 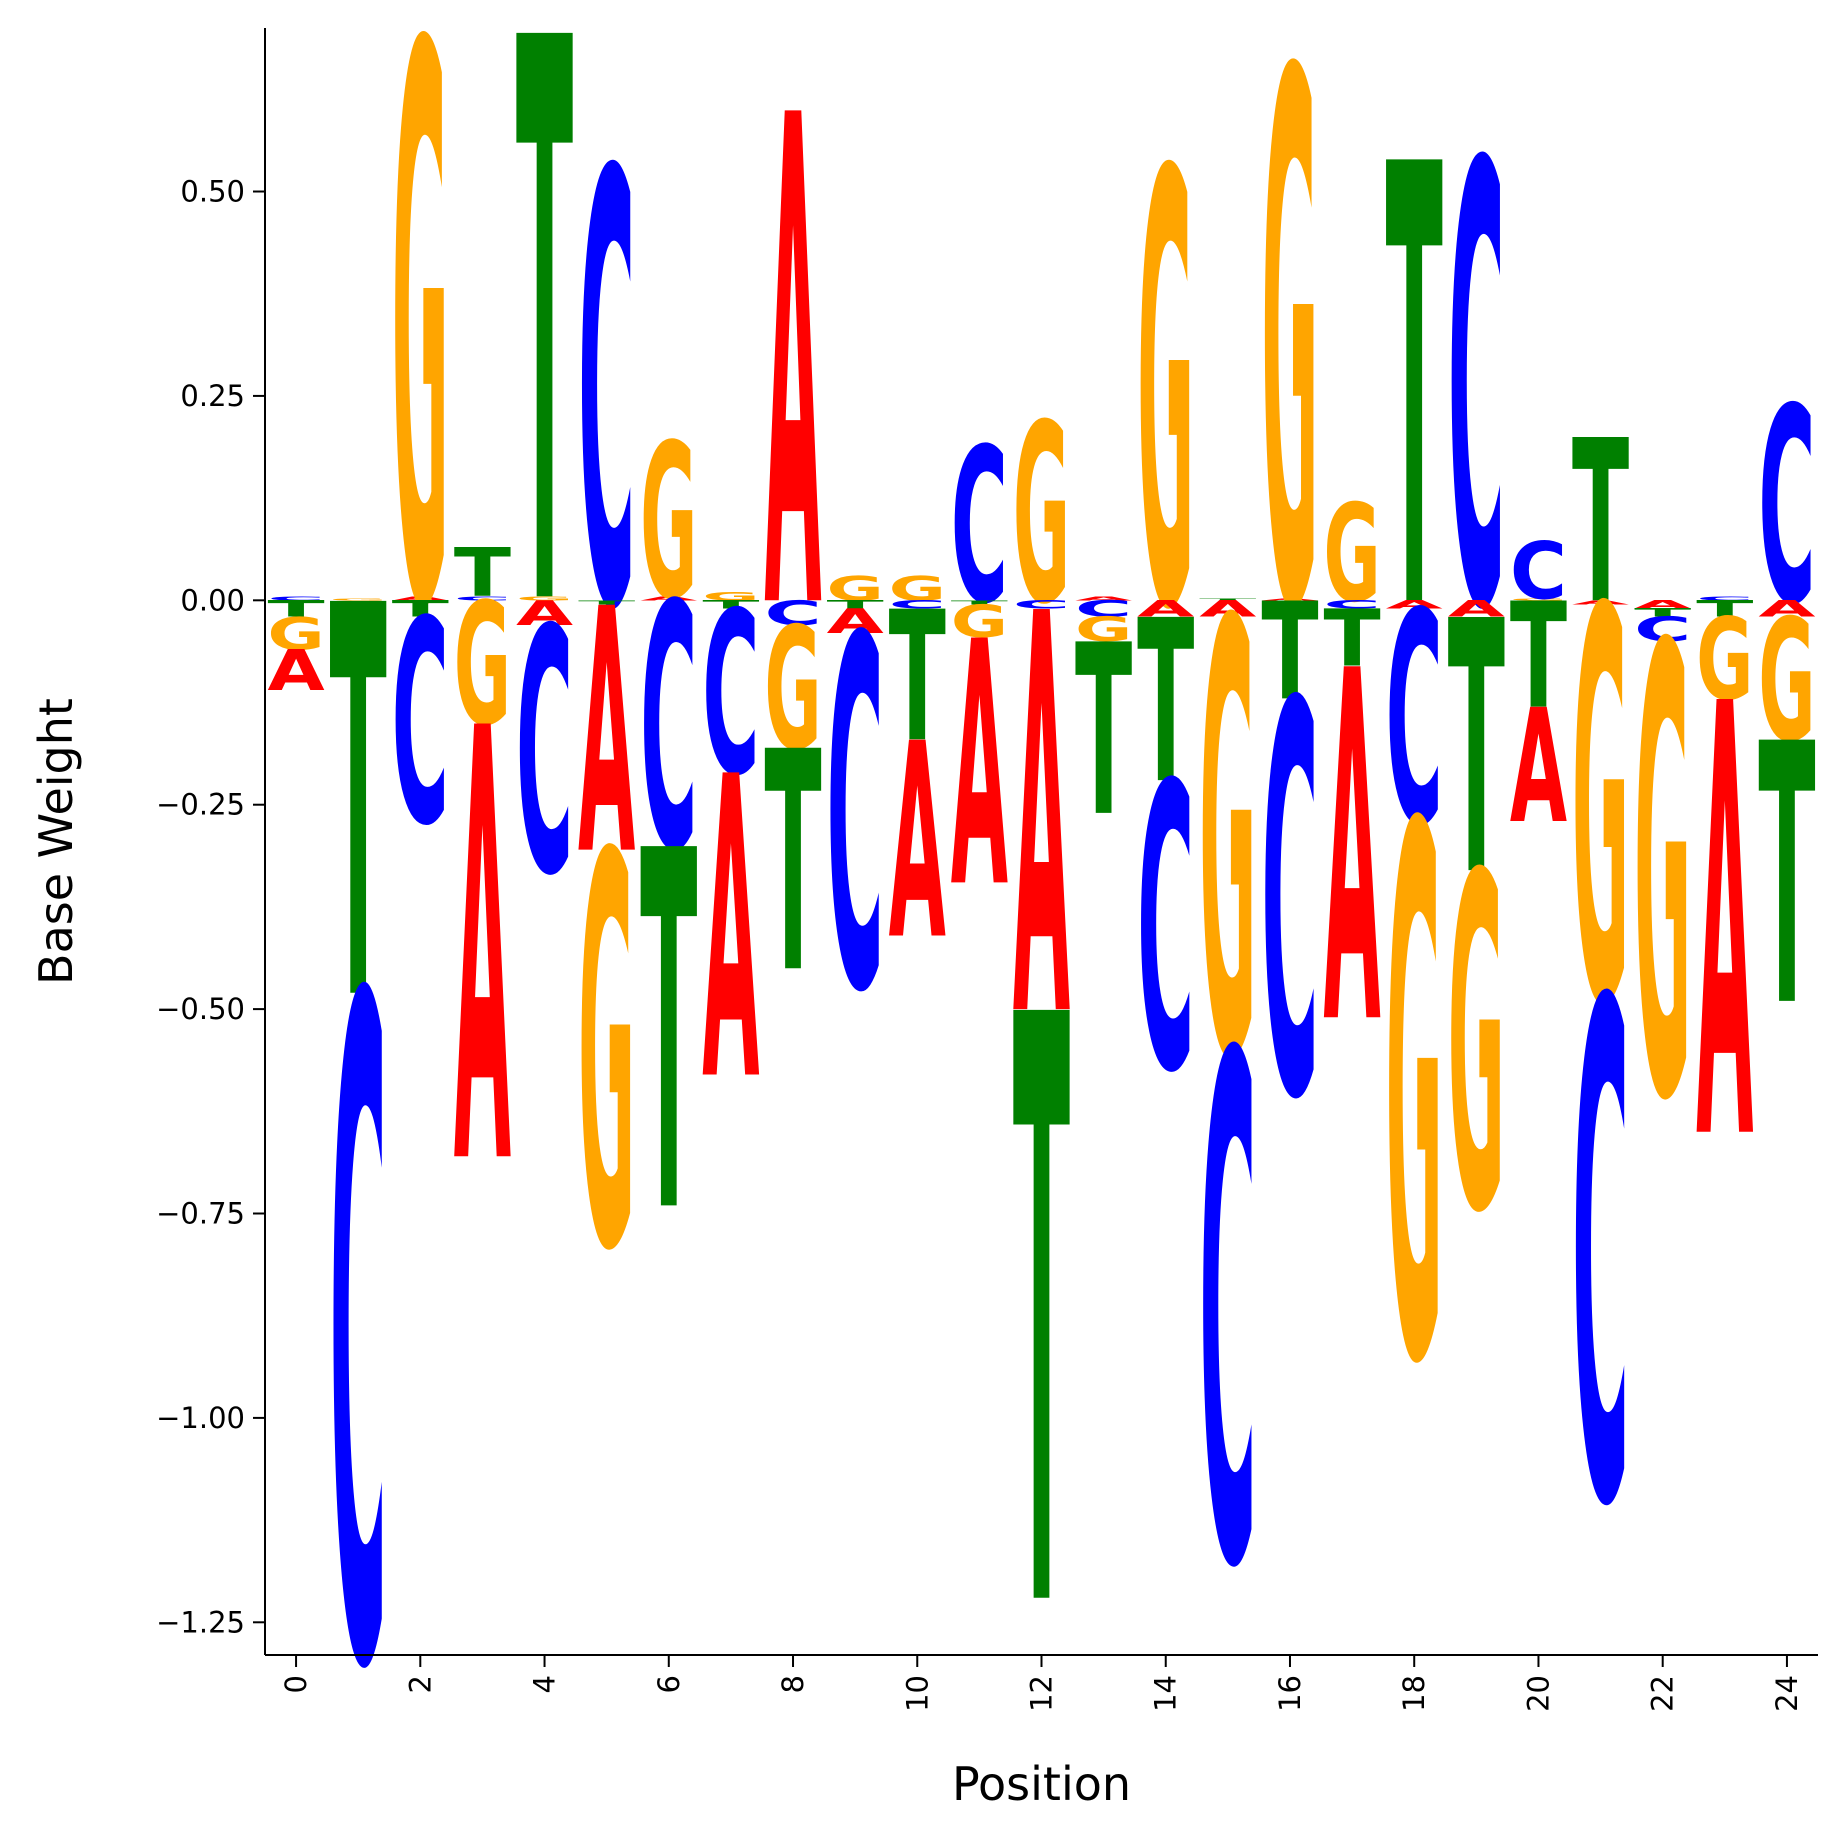 What do you see at coordinates (917, 1693) in the screenshot?
I see `x-tick-label: 10` at bounding box center [917, 1693].